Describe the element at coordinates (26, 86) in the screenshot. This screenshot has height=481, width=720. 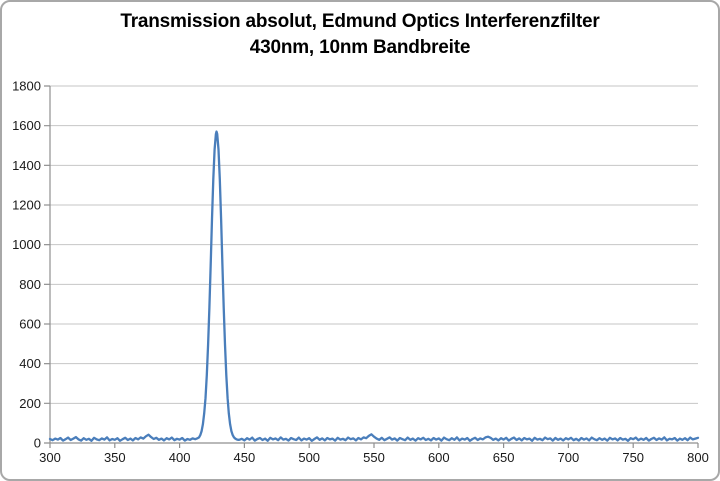
I see `y-tick-label-1800: 1800` at that location.